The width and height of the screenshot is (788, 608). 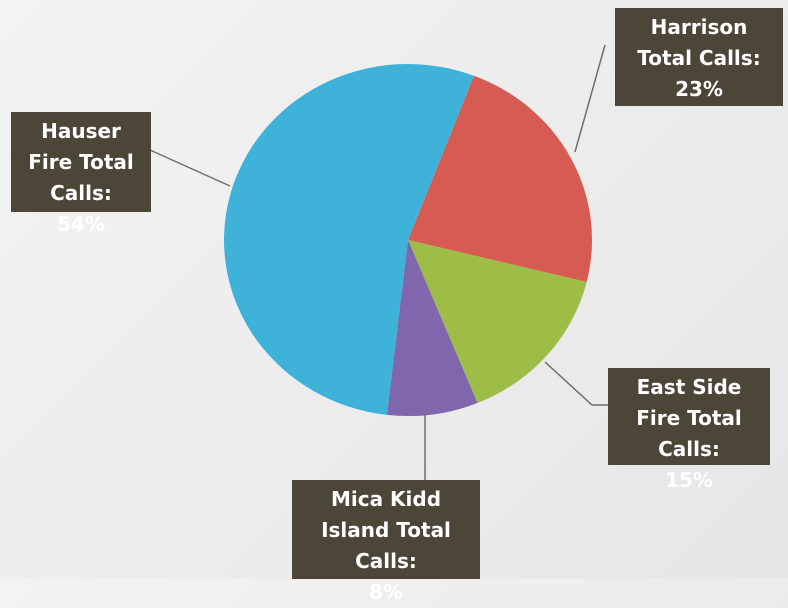 I want to click on category-label: Hauser Fire Total Calls:, so click(x=81, y=162).